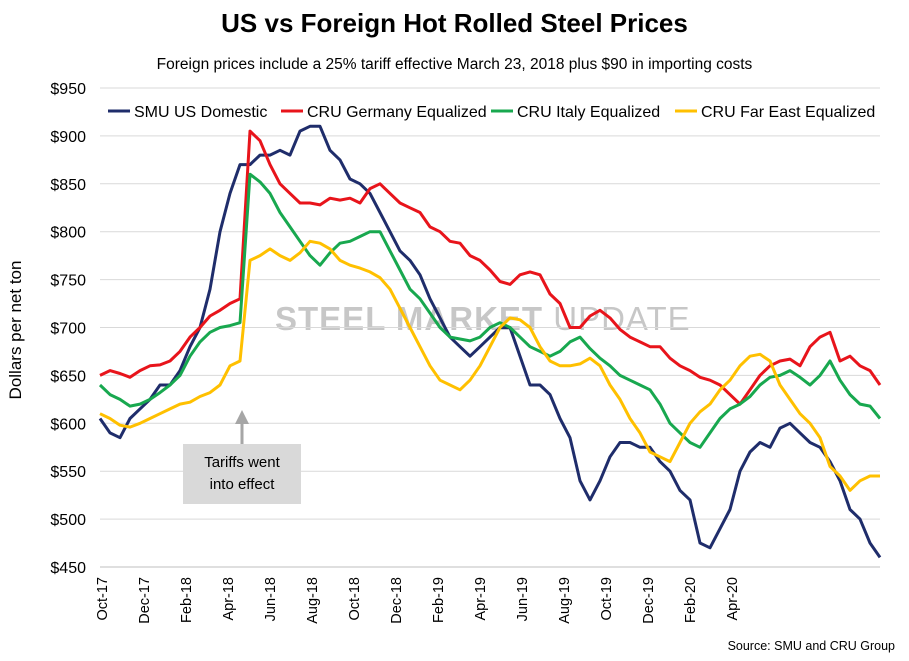  What do you see at coordinates (68, 568) in the screenshot?
I see `y-tick-label: $450` at bounding box center [68, 568].